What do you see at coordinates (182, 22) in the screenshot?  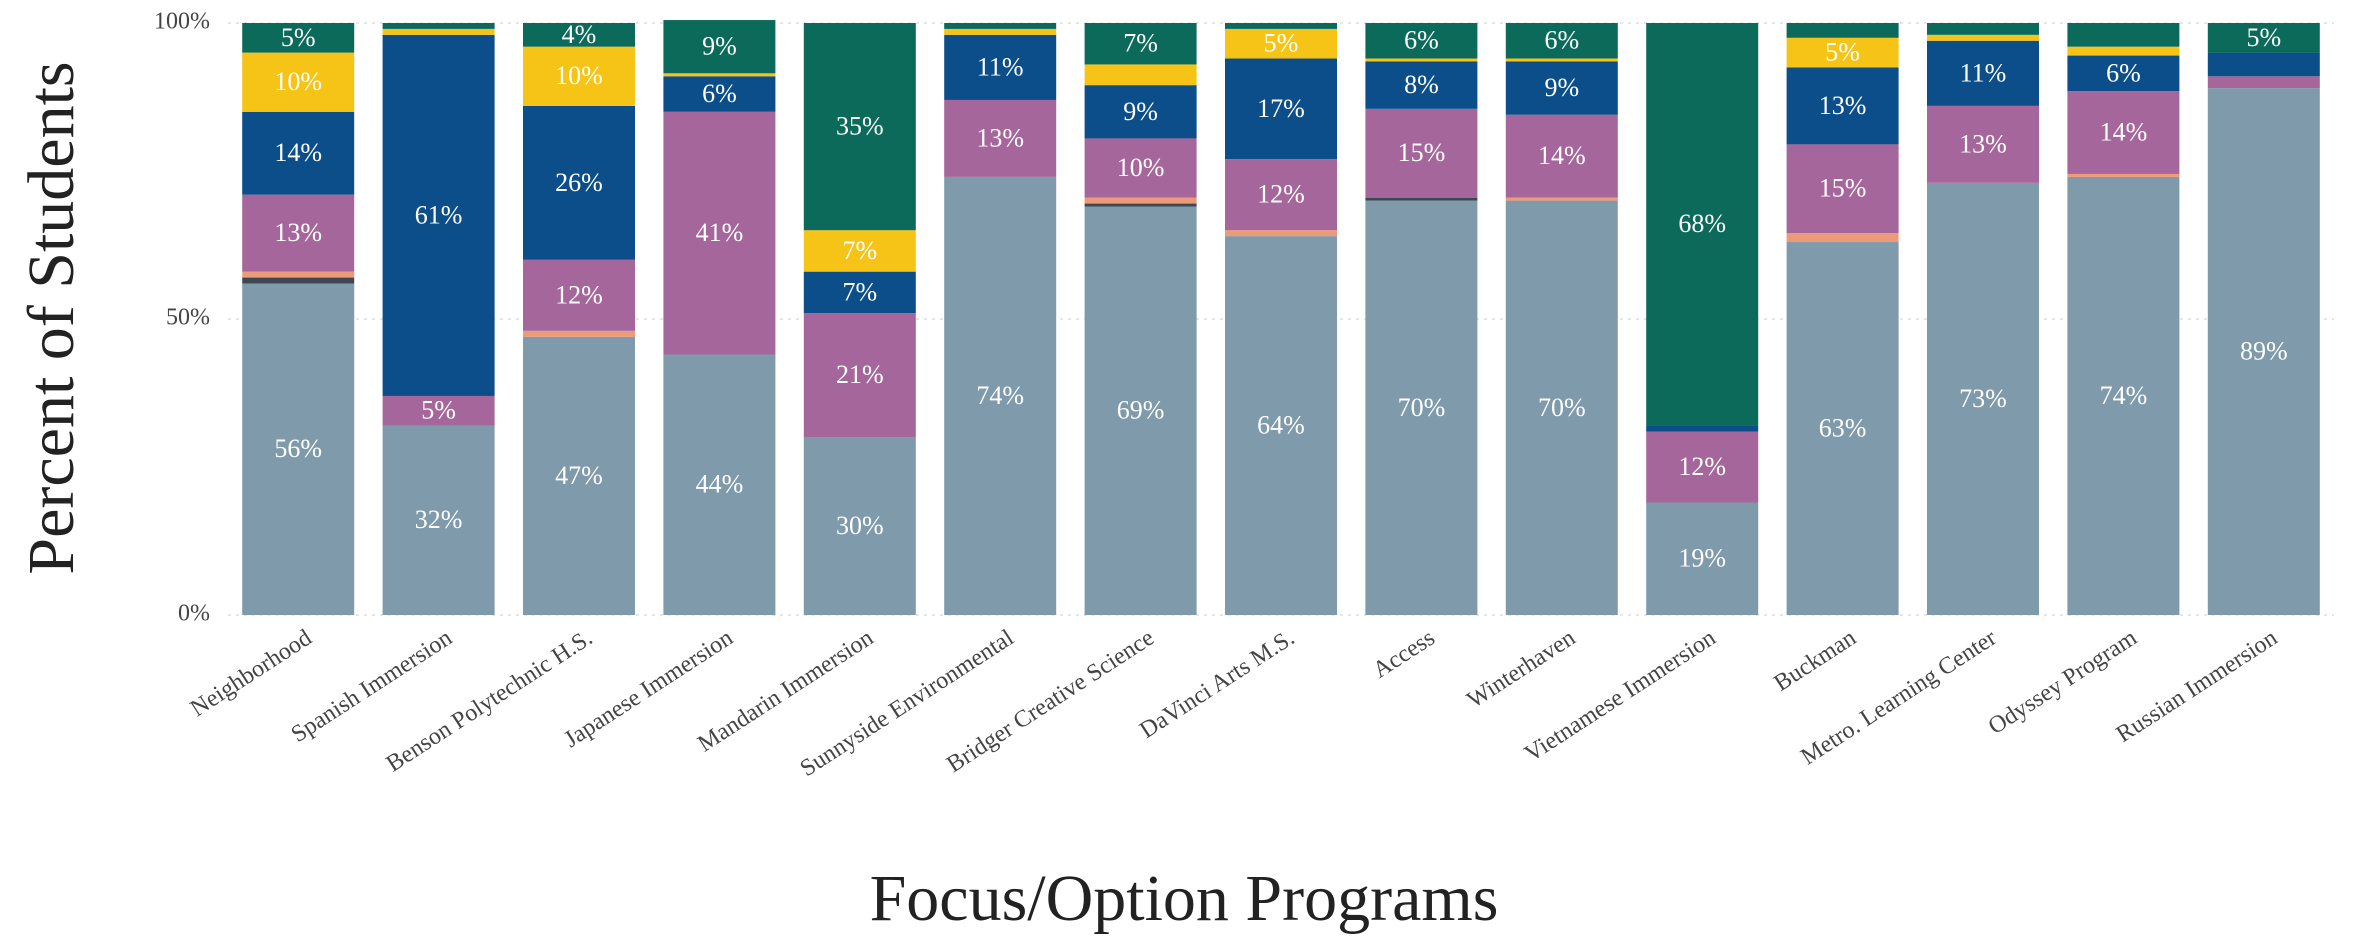 I see `y-tick-label: 100%` at bounding box center [182, 22].